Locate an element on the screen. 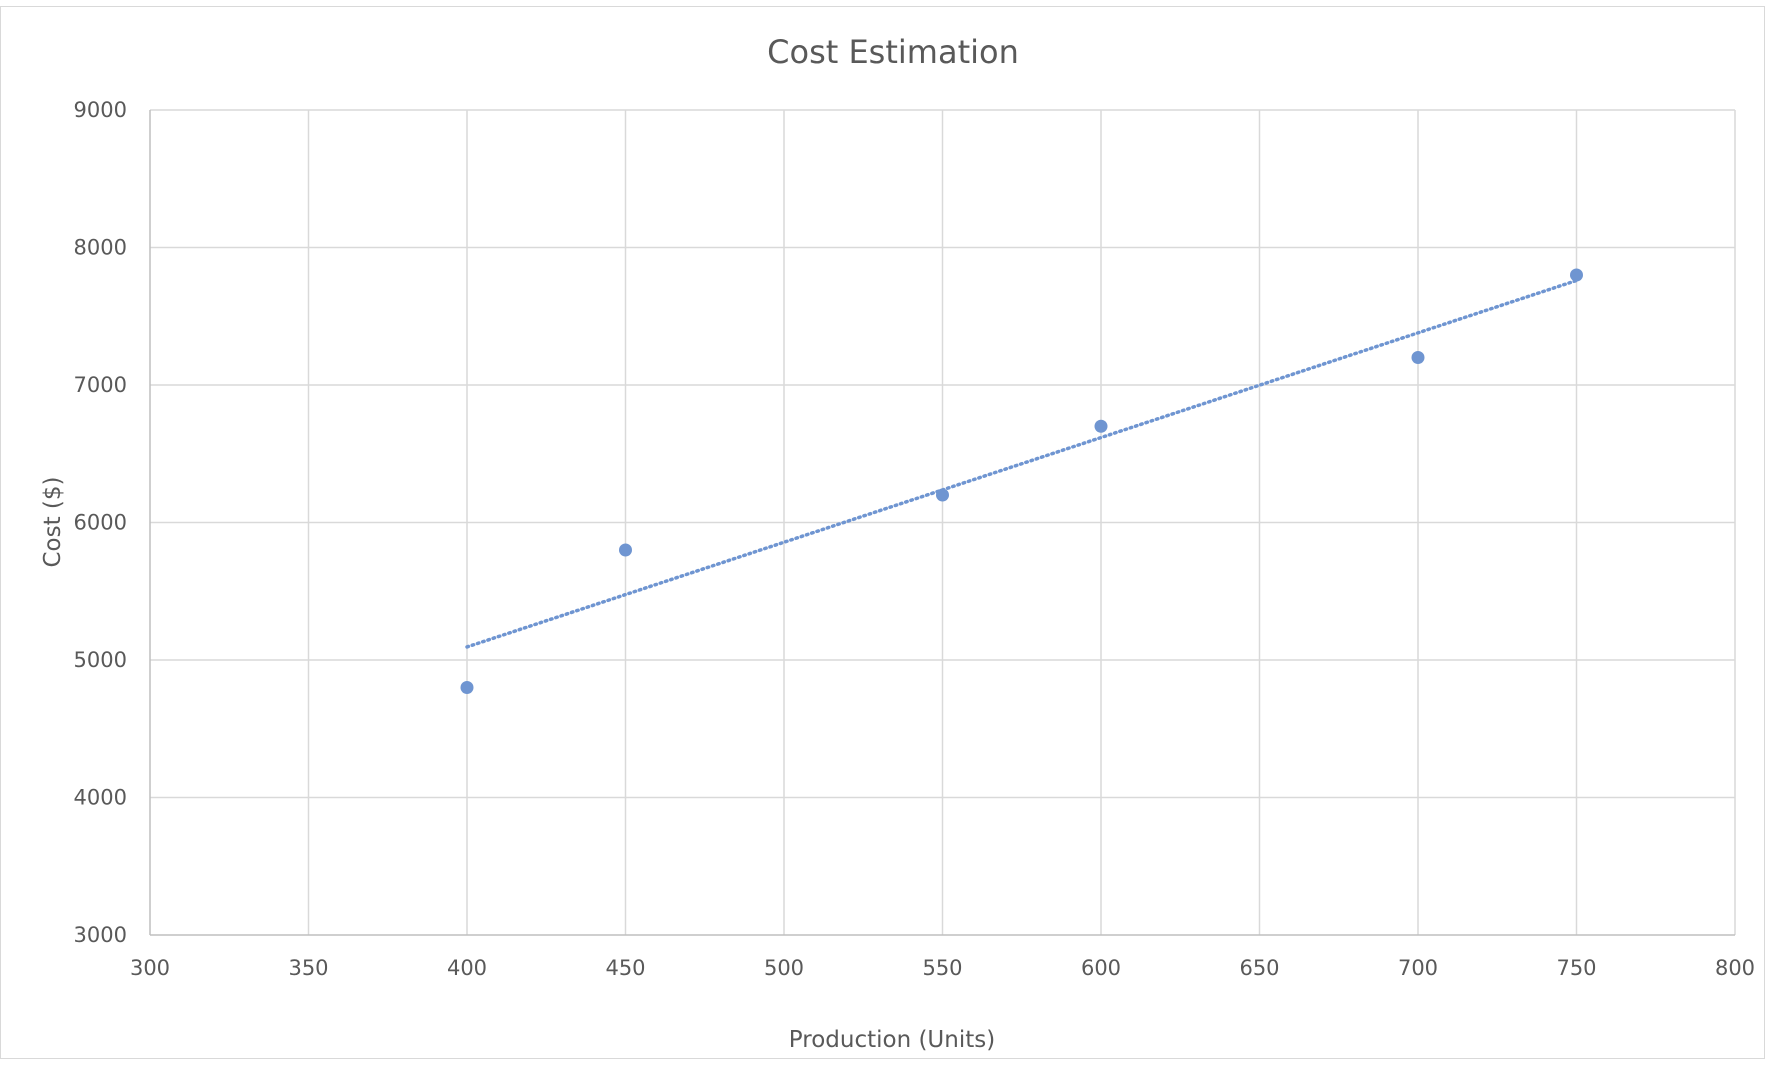  x-tick-label: 450 is located at coordinates (625, 968).